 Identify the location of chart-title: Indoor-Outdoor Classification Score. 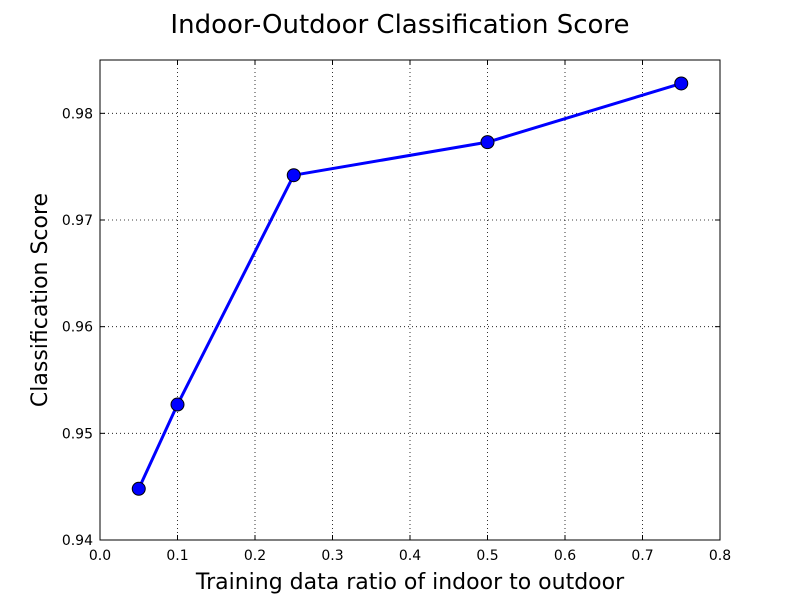
(399, 25).